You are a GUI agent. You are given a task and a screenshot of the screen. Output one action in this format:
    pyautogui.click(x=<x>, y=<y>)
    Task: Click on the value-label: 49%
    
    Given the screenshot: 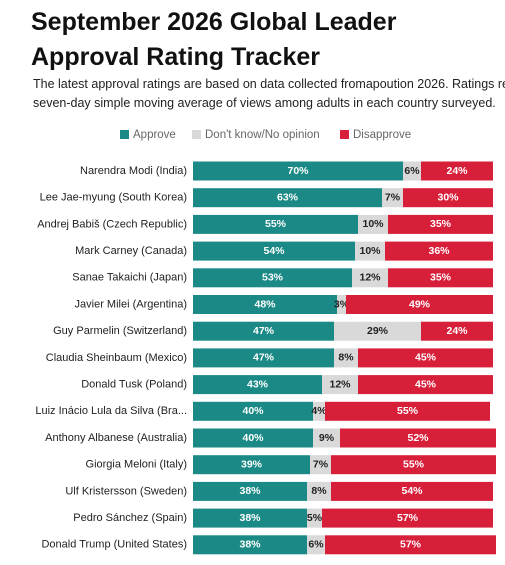 What is the action you would take?
    pyautogui.click(x=420, y=304)
    